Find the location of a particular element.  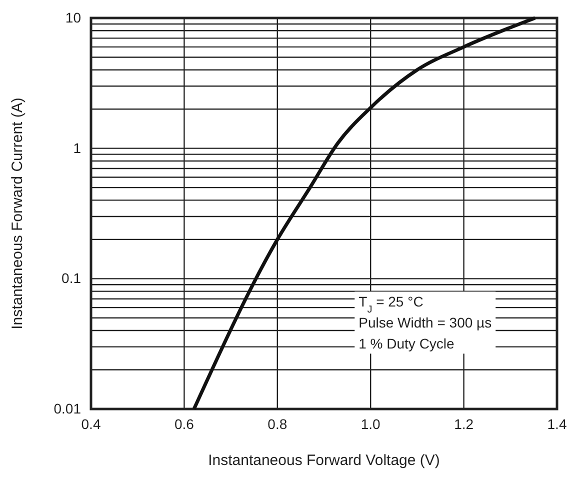

x-tick-label: 0.4 is located at coordinates (91, 424).